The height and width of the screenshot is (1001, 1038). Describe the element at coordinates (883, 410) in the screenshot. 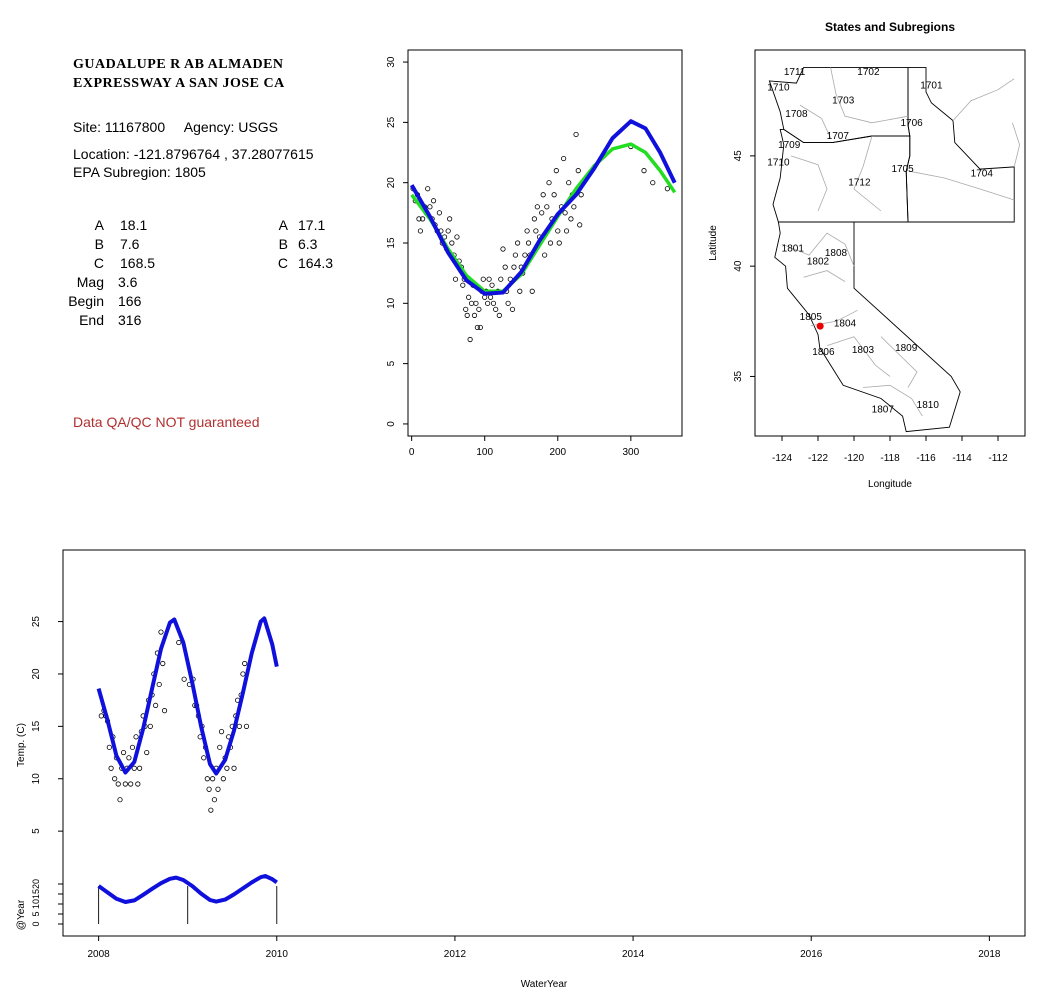

I see `map-region-label: 1807` at that location.